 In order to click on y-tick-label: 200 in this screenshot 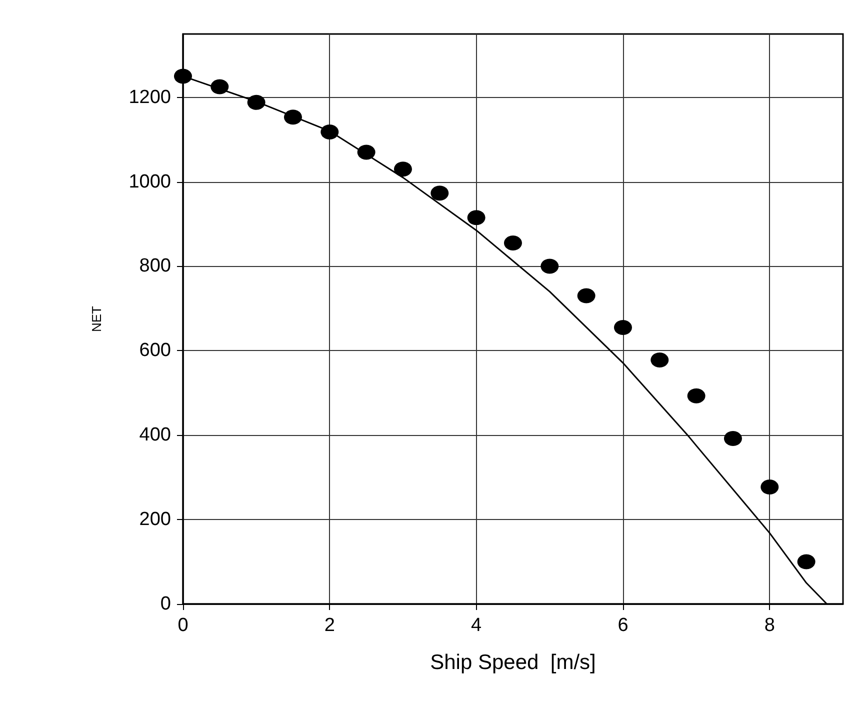, I will do `click(155, 519)`.